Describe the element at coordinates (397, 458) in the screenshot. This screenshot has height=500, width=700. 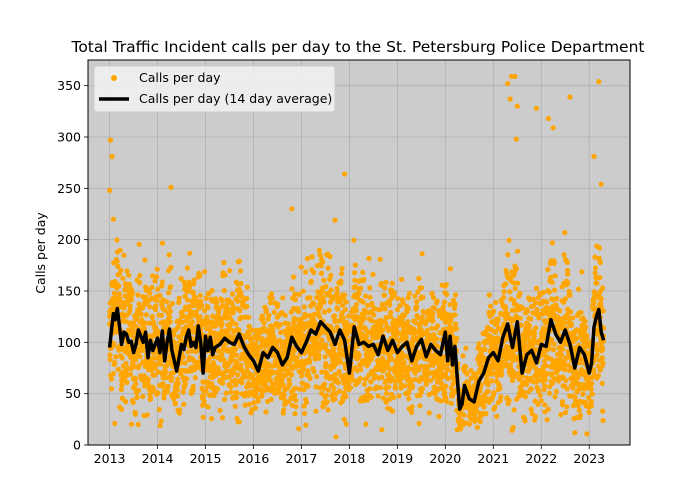
I see `x-tick-label: 2019` at that location.